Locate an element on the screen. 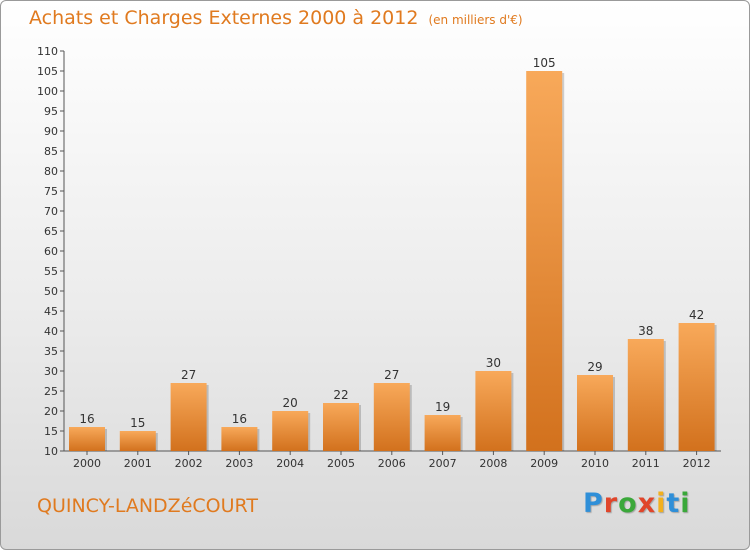  bar-2008 is located at coordinates (493, 411).